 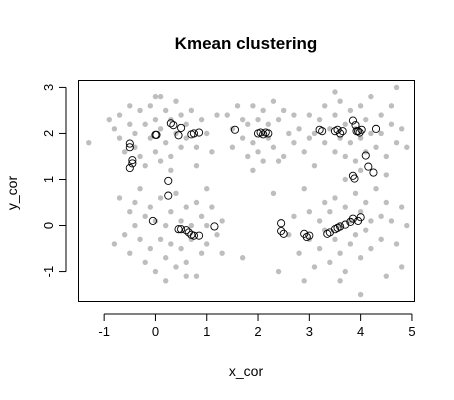 I want to click on x-tick-label: 2, so click(x=257, y=331).